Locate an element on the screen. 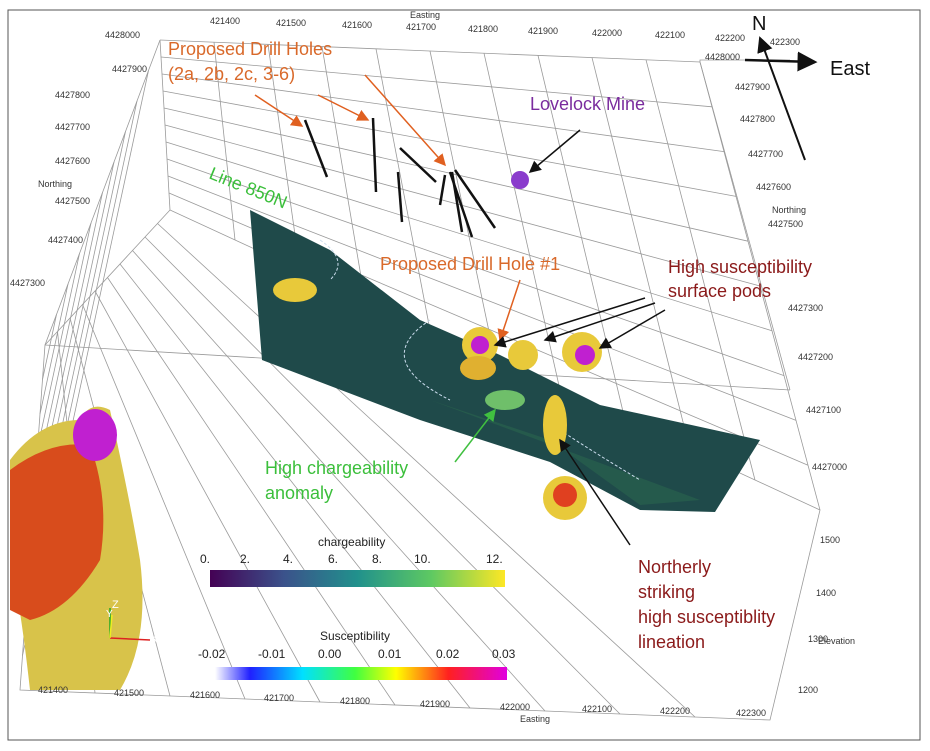 The height and width of the screenshot is (751, 930). colorbar-tick: 0.00 is located at coordinates (330, 654).